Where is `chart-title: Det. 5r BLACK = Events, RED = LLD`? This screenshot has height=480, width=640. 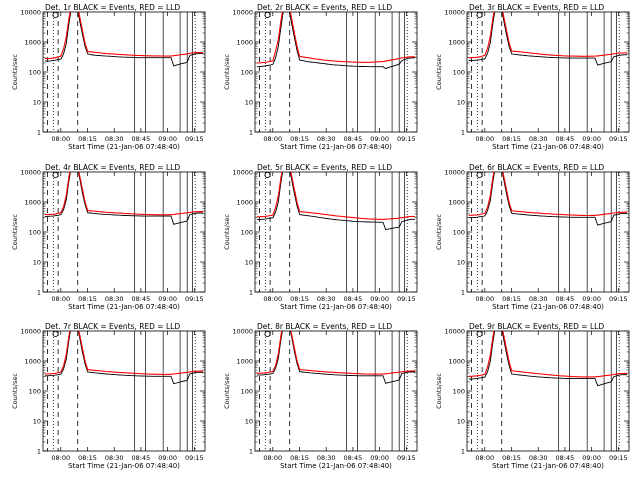 chart-title: Det. 5r BLACK = Events, RED = LLD is located at coordinates (324, 167).